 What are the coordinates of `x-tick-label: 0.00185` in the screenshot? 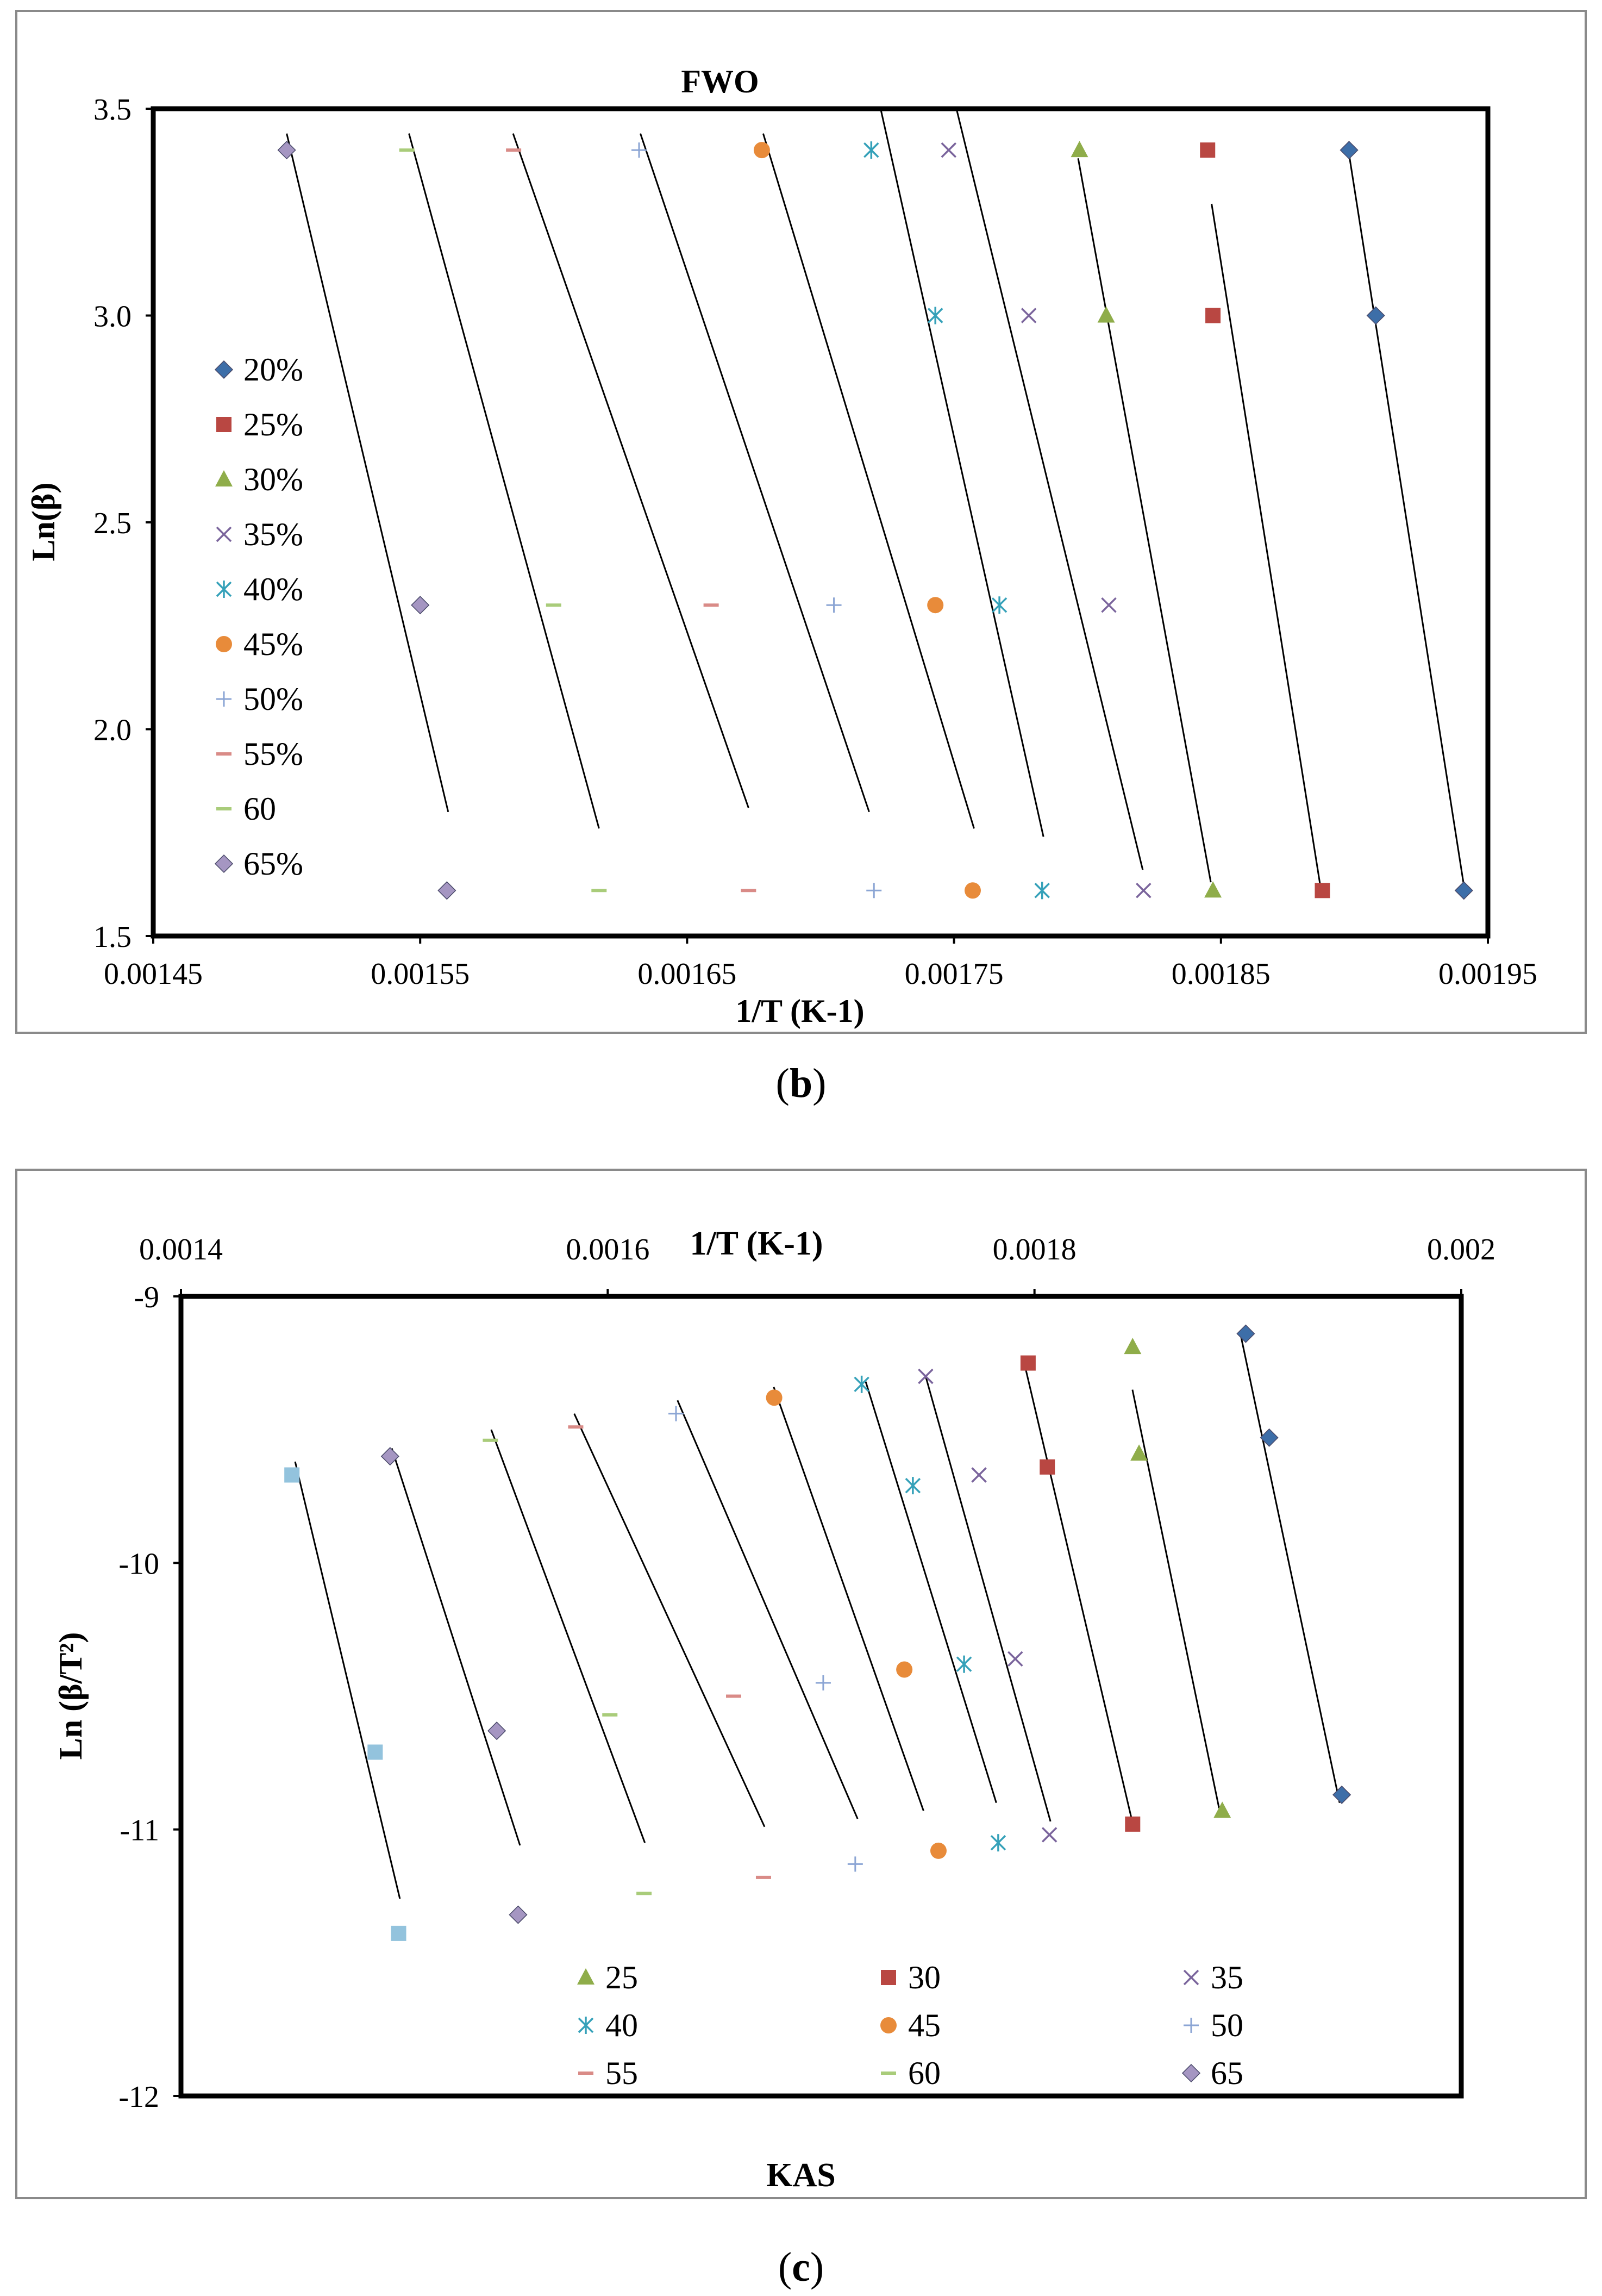 It's located at (1221, 974).